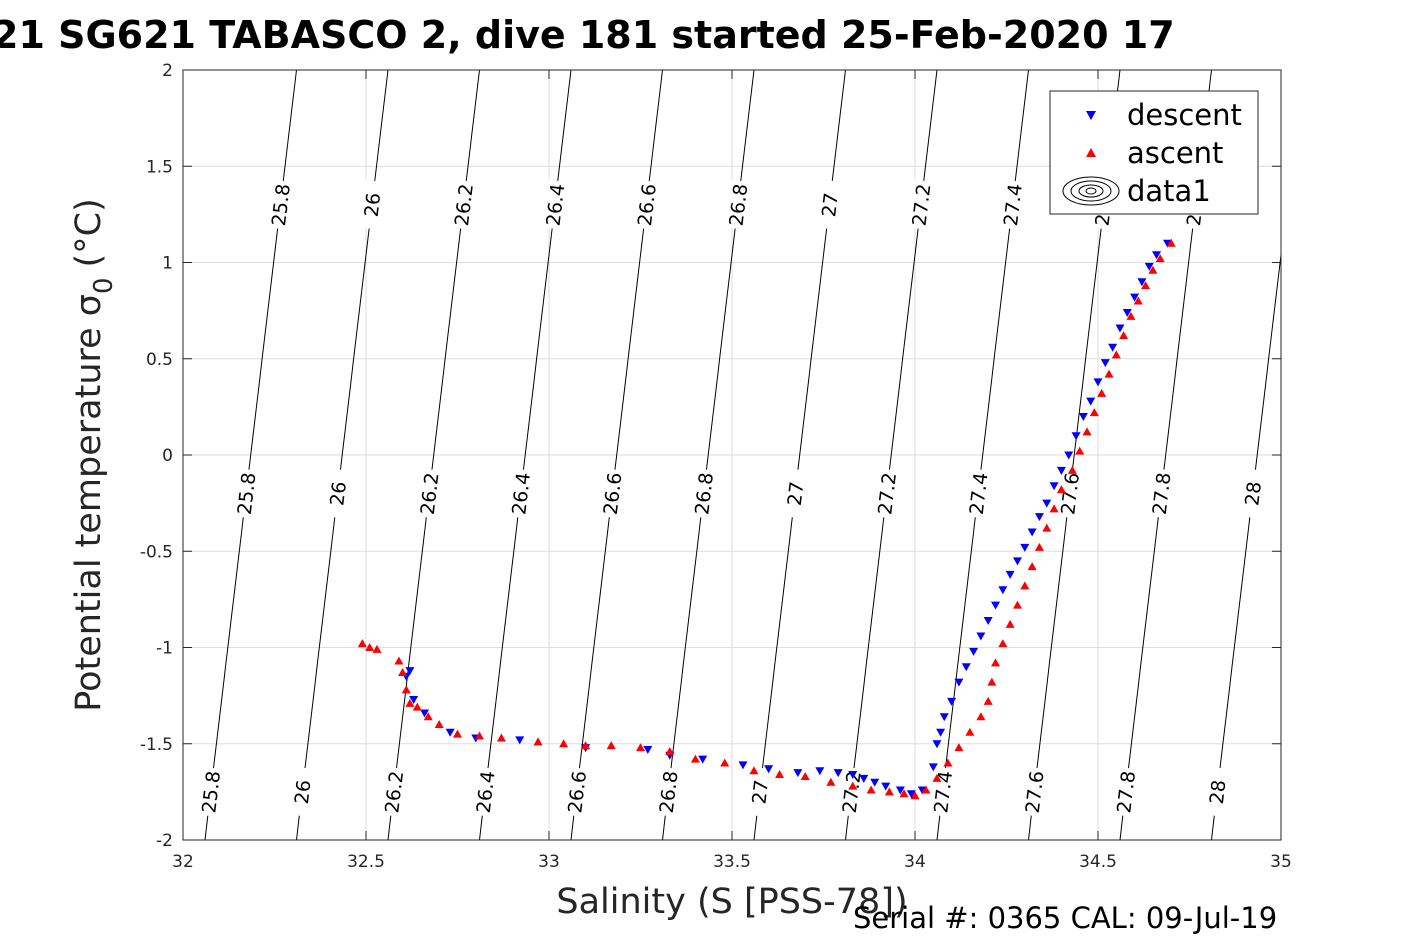 Image resolution: width=1417 pixels, height=945 pixels. I want to click on isopycnal-label: 28, so click(1218, 792).